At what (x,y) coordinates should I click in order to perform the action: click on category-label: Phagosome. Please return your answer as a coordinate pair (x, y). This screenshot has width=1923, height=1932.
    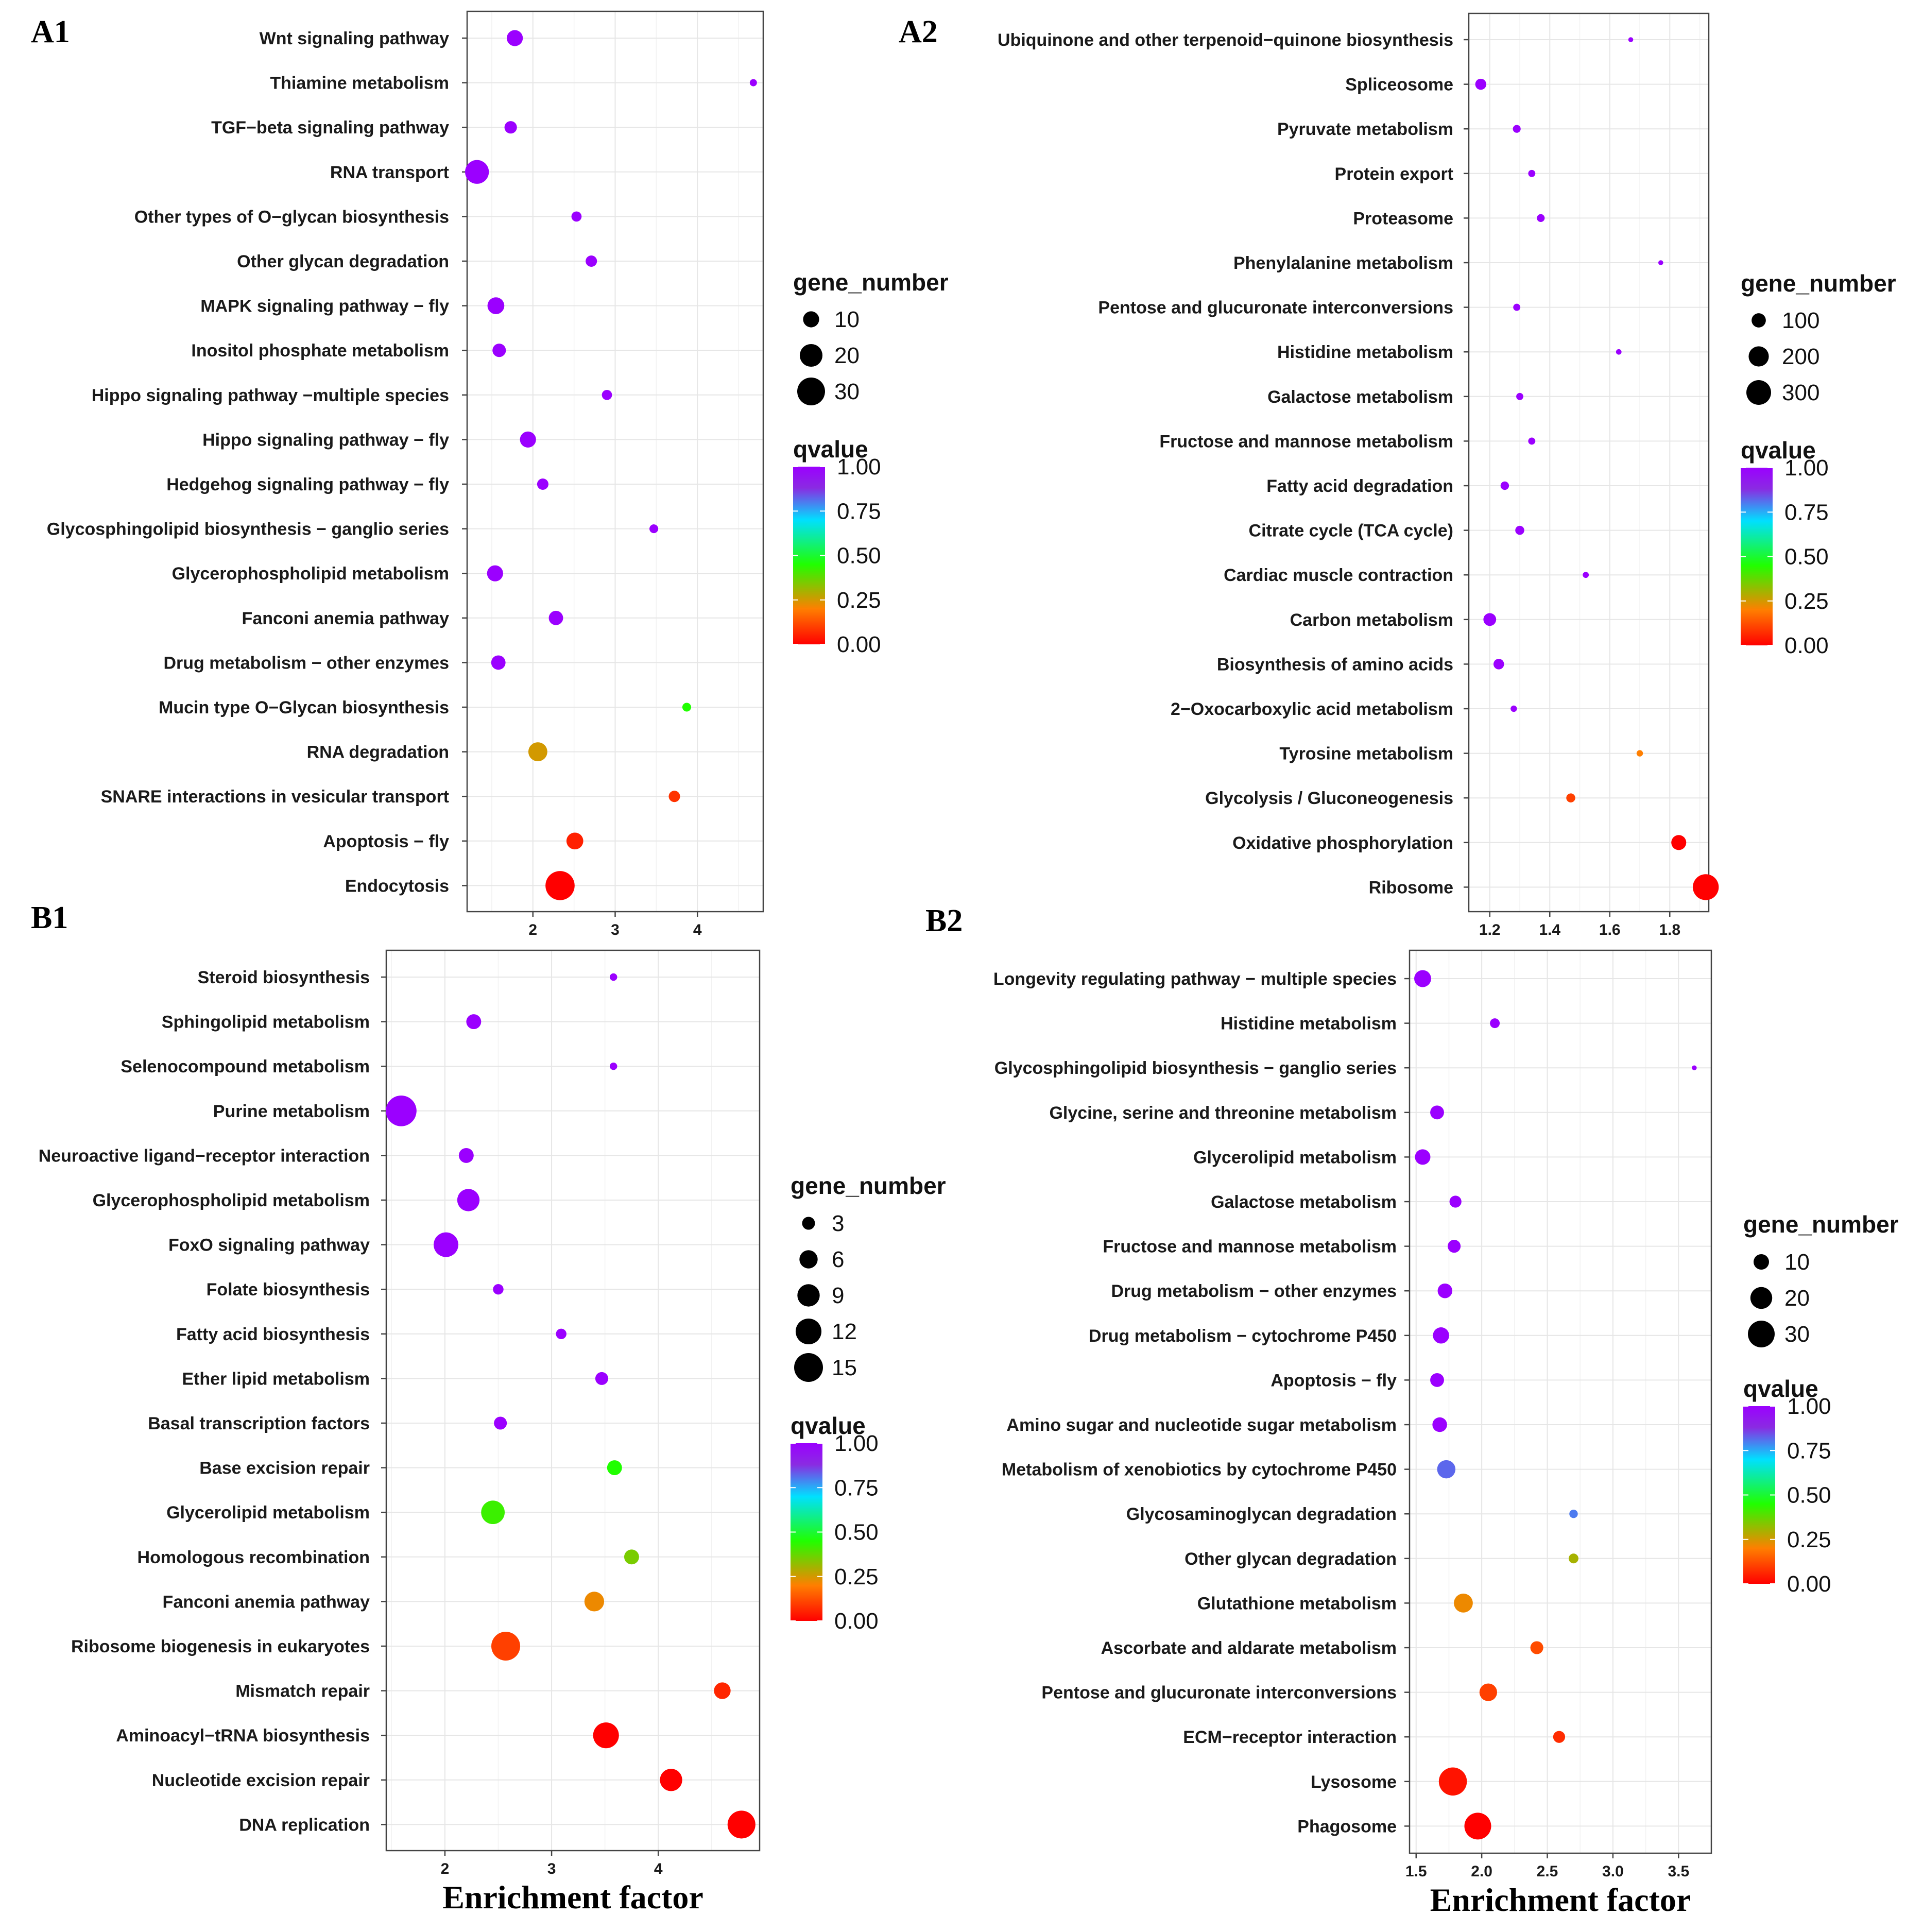
    Looking at the image, I should click on (1347, 1826).